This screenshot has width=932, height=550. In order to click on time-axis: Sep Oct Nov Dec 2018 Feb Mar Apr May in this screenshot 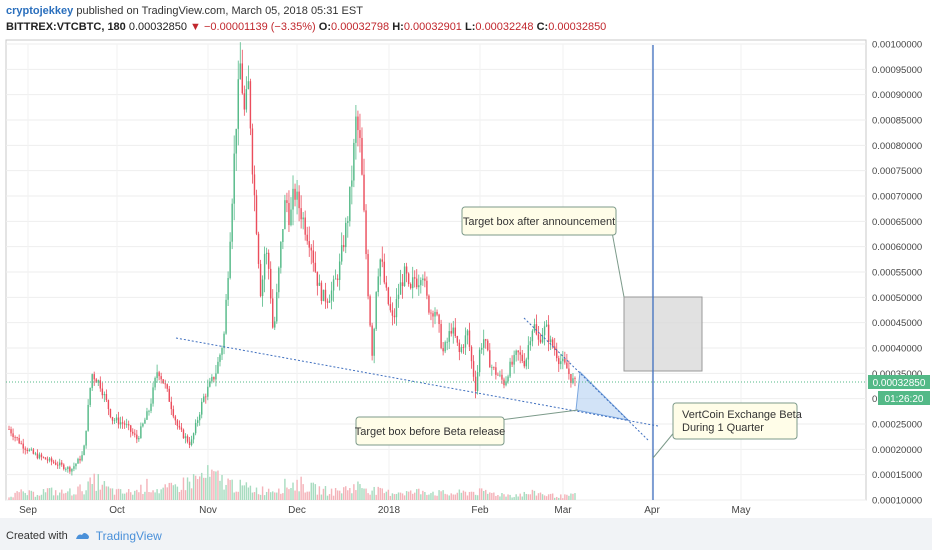, I will do `click(384, 510)`.